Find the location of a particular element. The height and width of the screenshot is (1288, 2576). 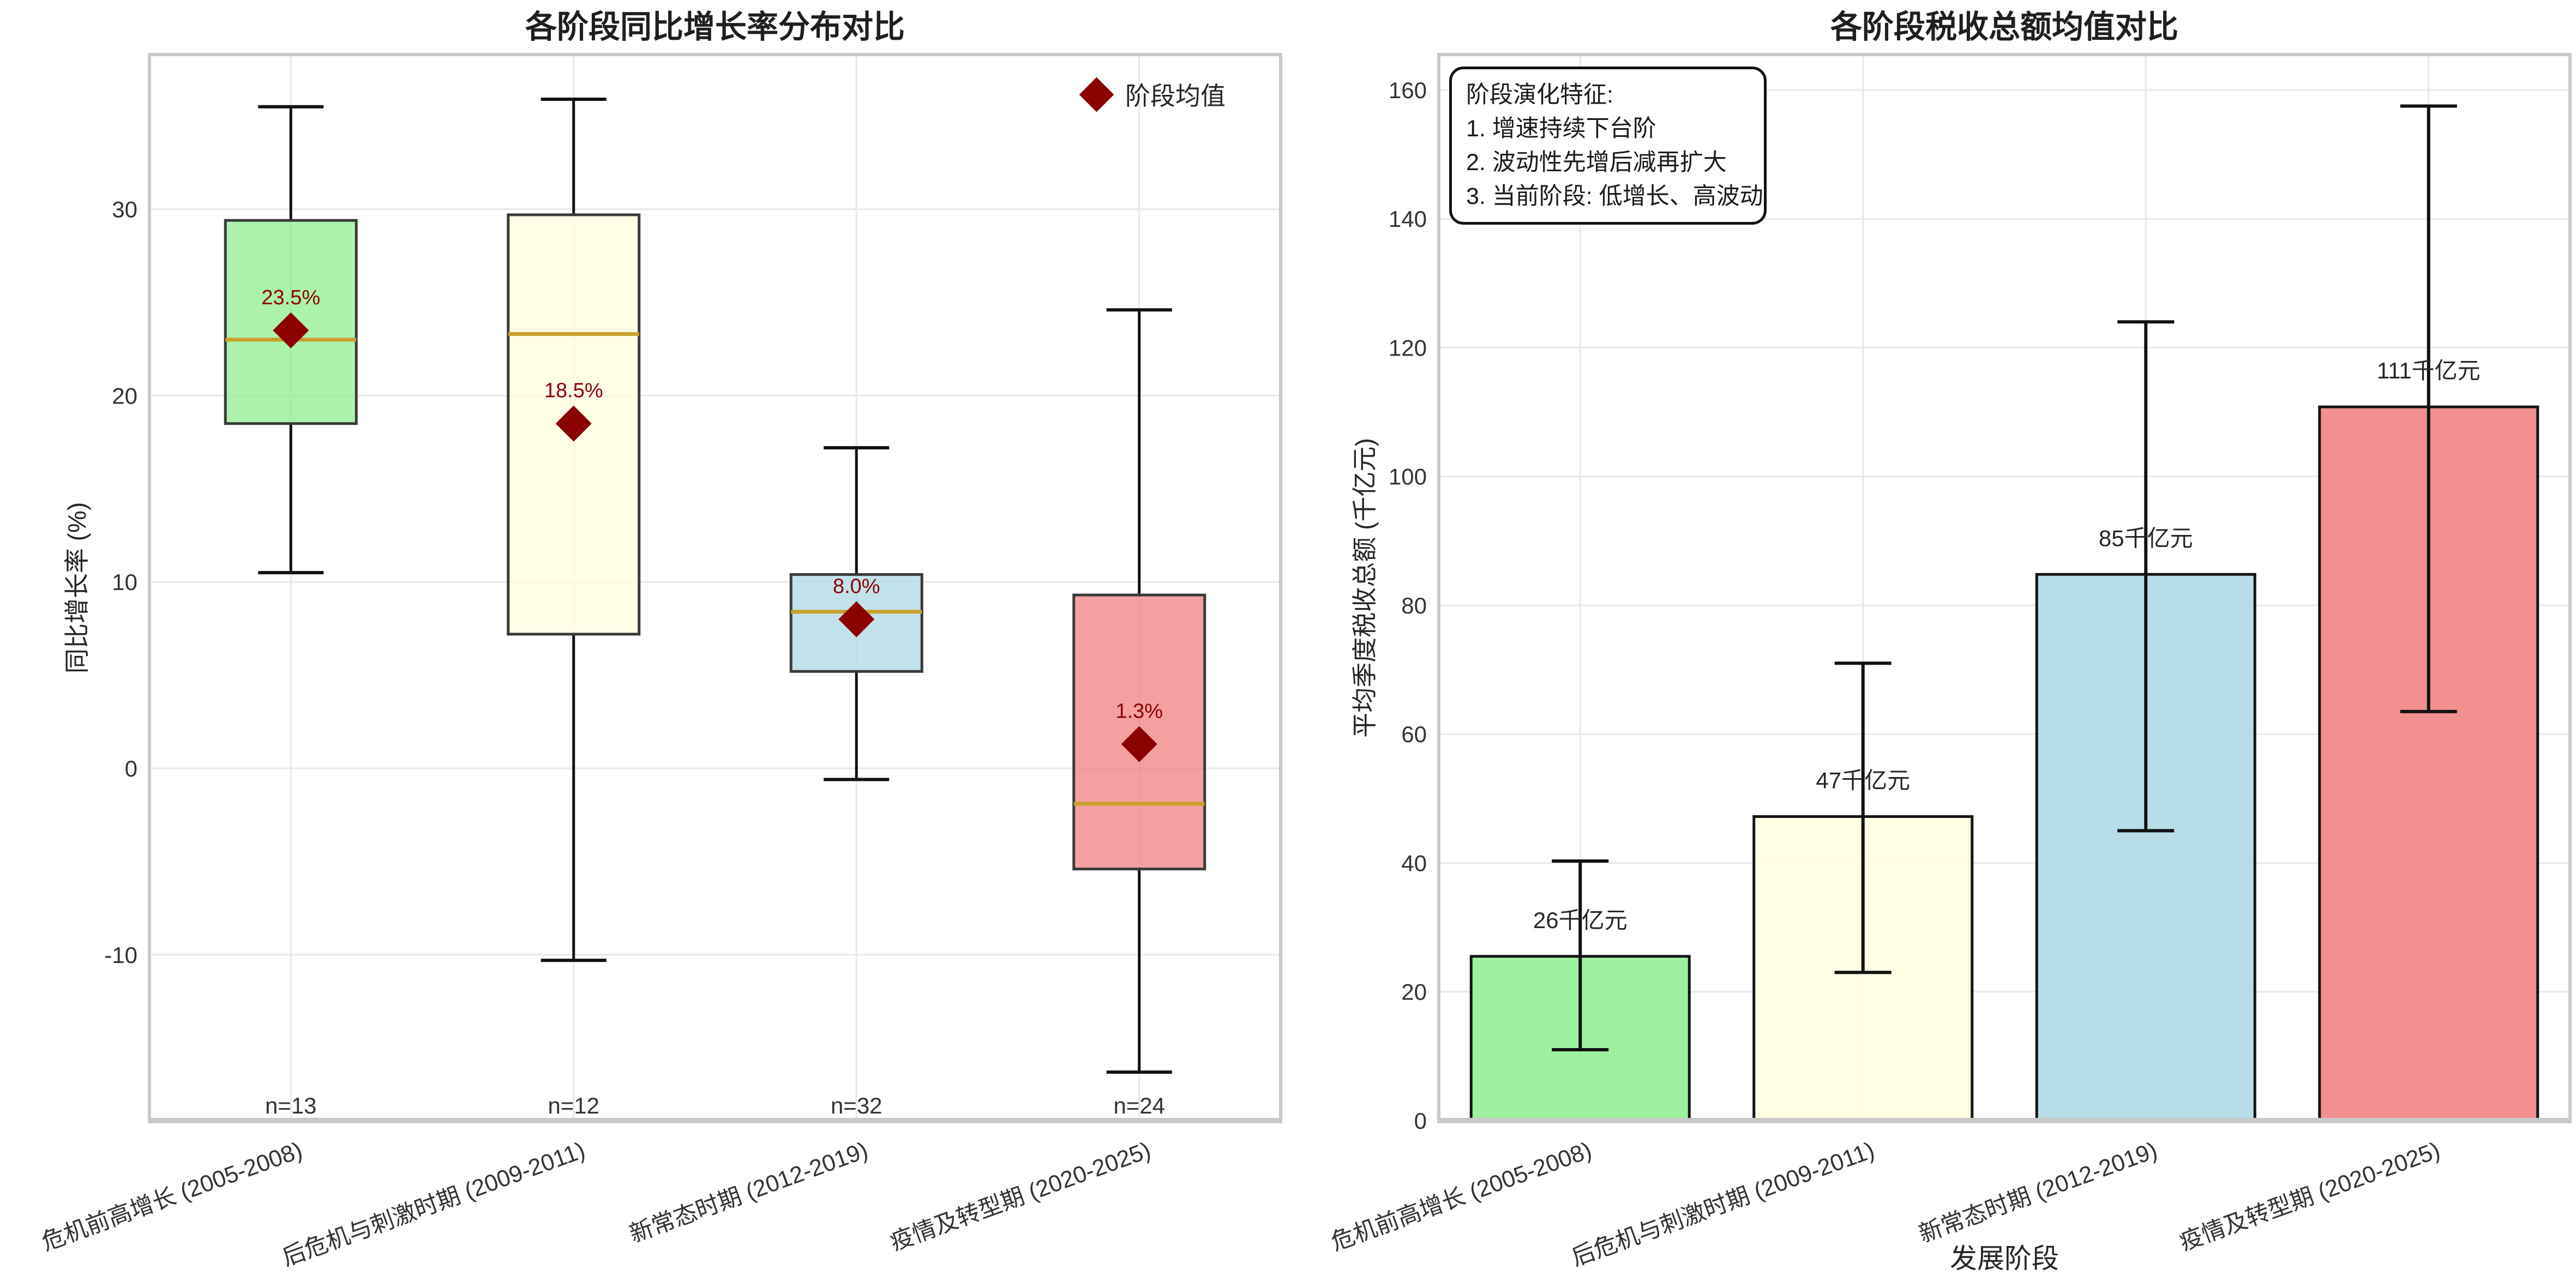

y-tick-label: 10 is located at coordinates (125, 582).